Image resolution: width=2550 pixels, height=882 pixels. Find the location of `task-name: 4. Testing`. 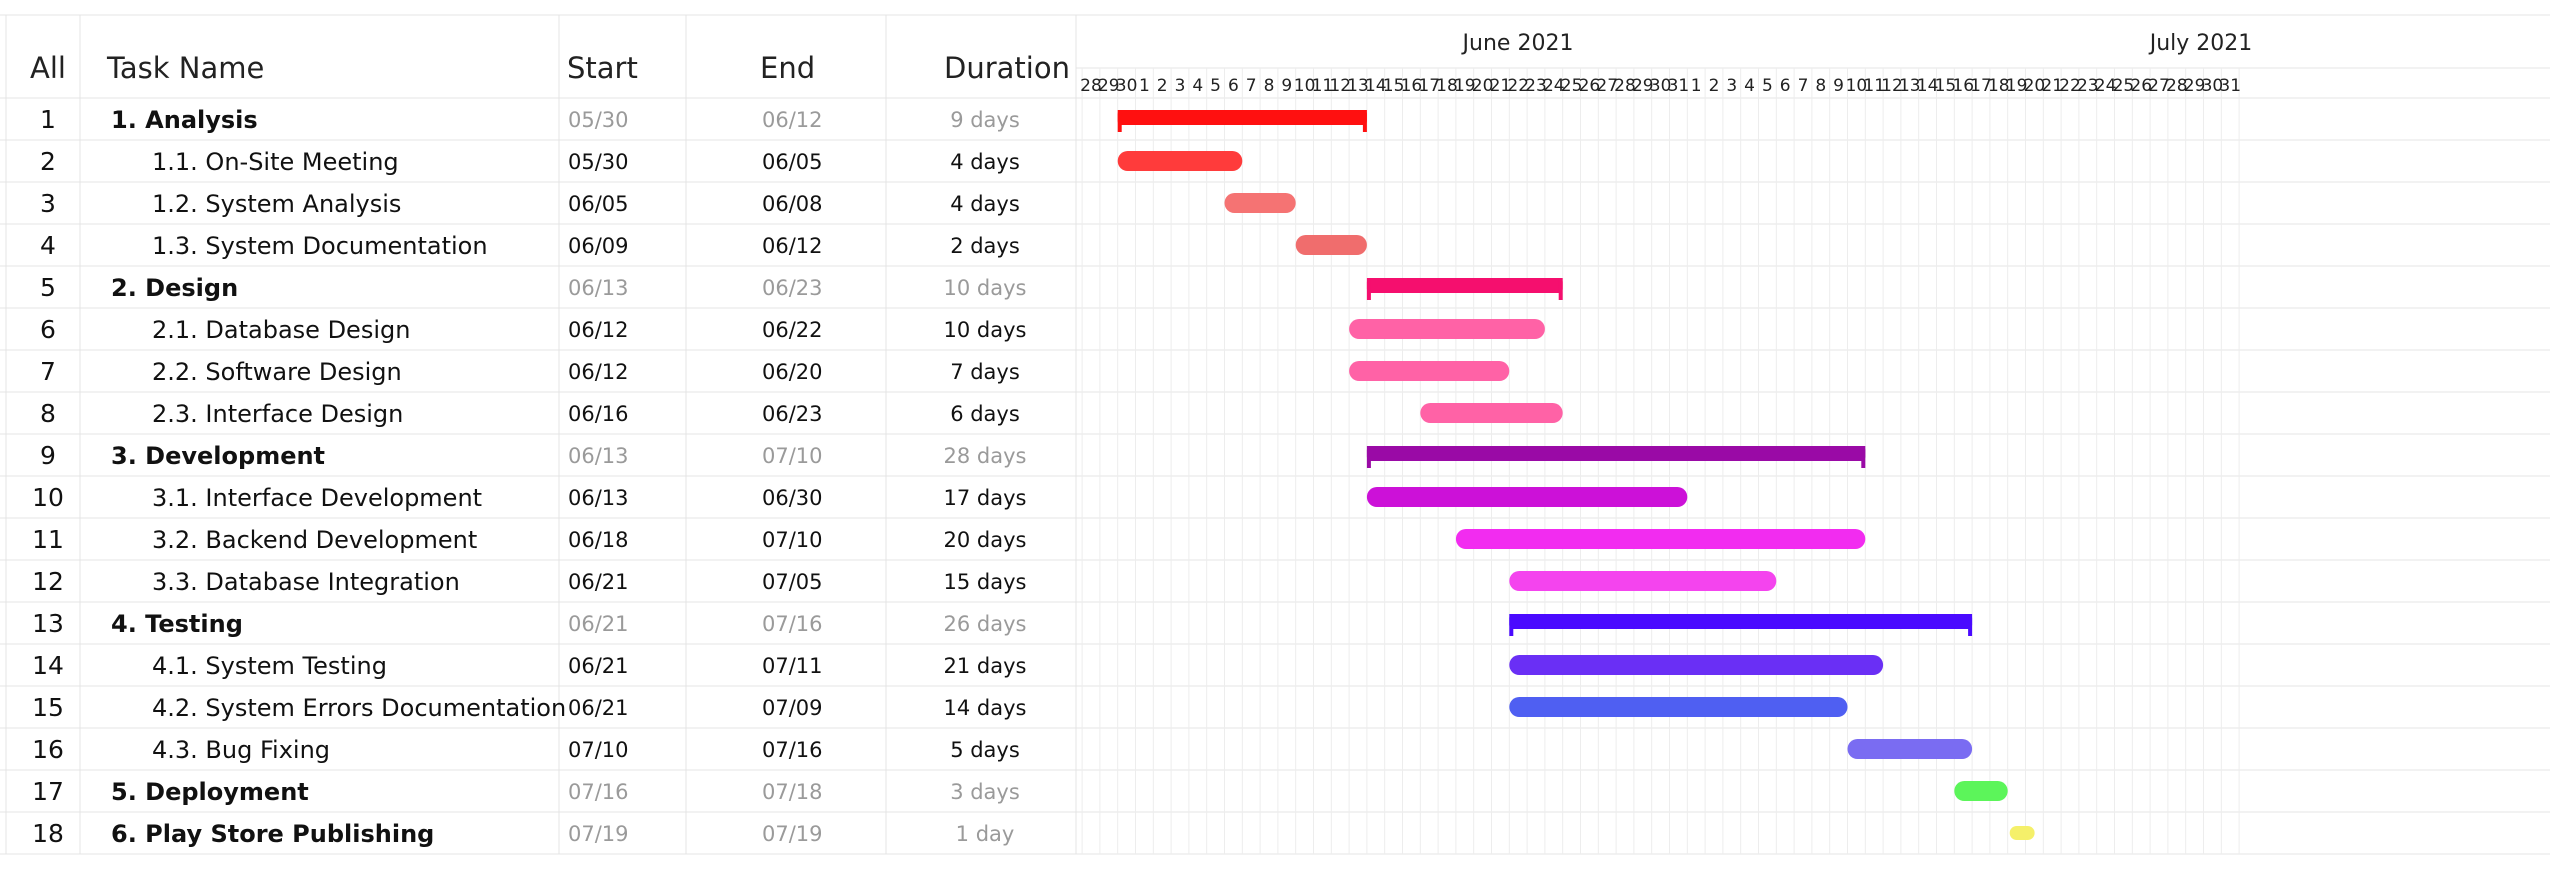

task-name: 4. Testing is located at coordinates (177, 624).